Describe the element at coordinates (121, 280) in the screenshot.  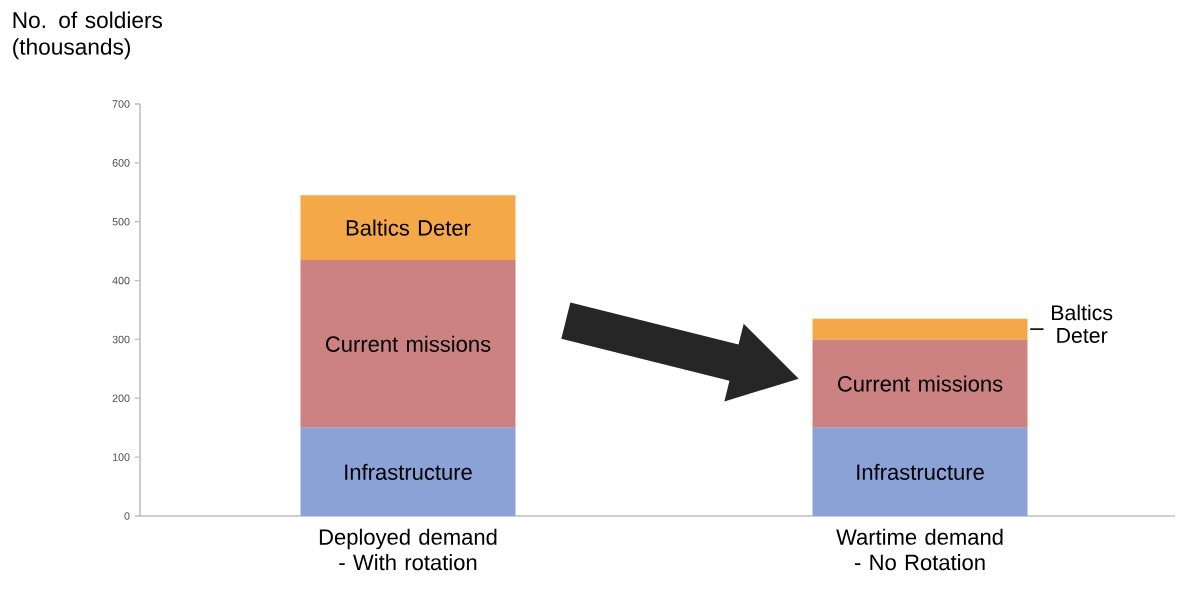
I see `y-tick-label: 400` at that location.